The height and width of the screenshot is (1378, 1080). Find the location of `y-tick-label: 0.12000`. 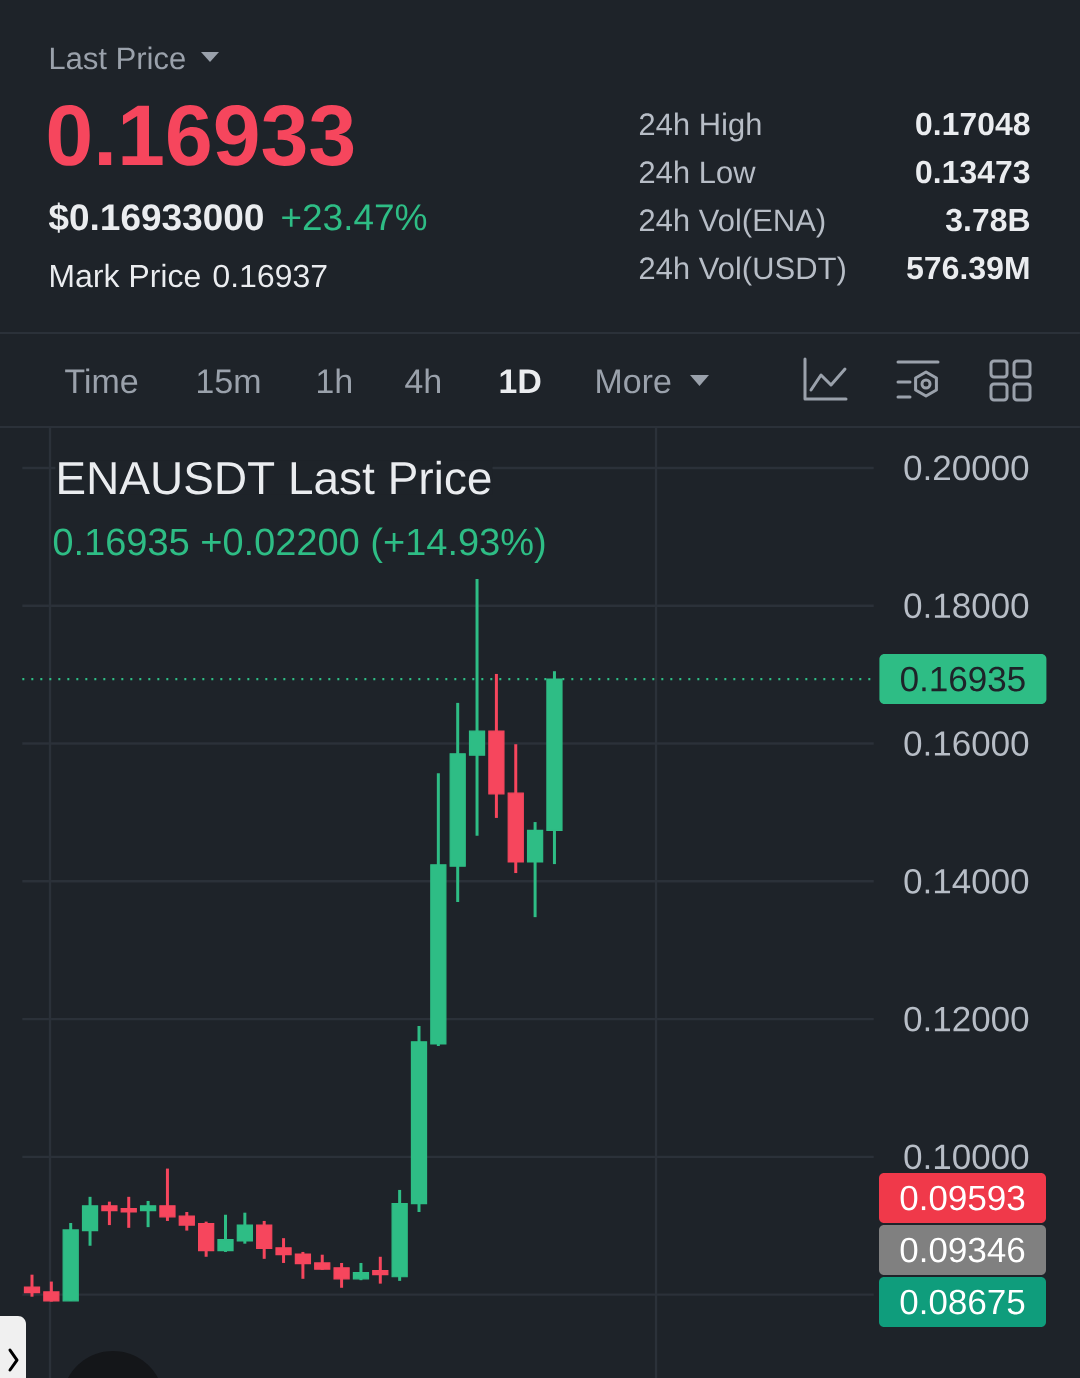

y-tick-label: 0.12000 is located at coordinates (966, 1019).